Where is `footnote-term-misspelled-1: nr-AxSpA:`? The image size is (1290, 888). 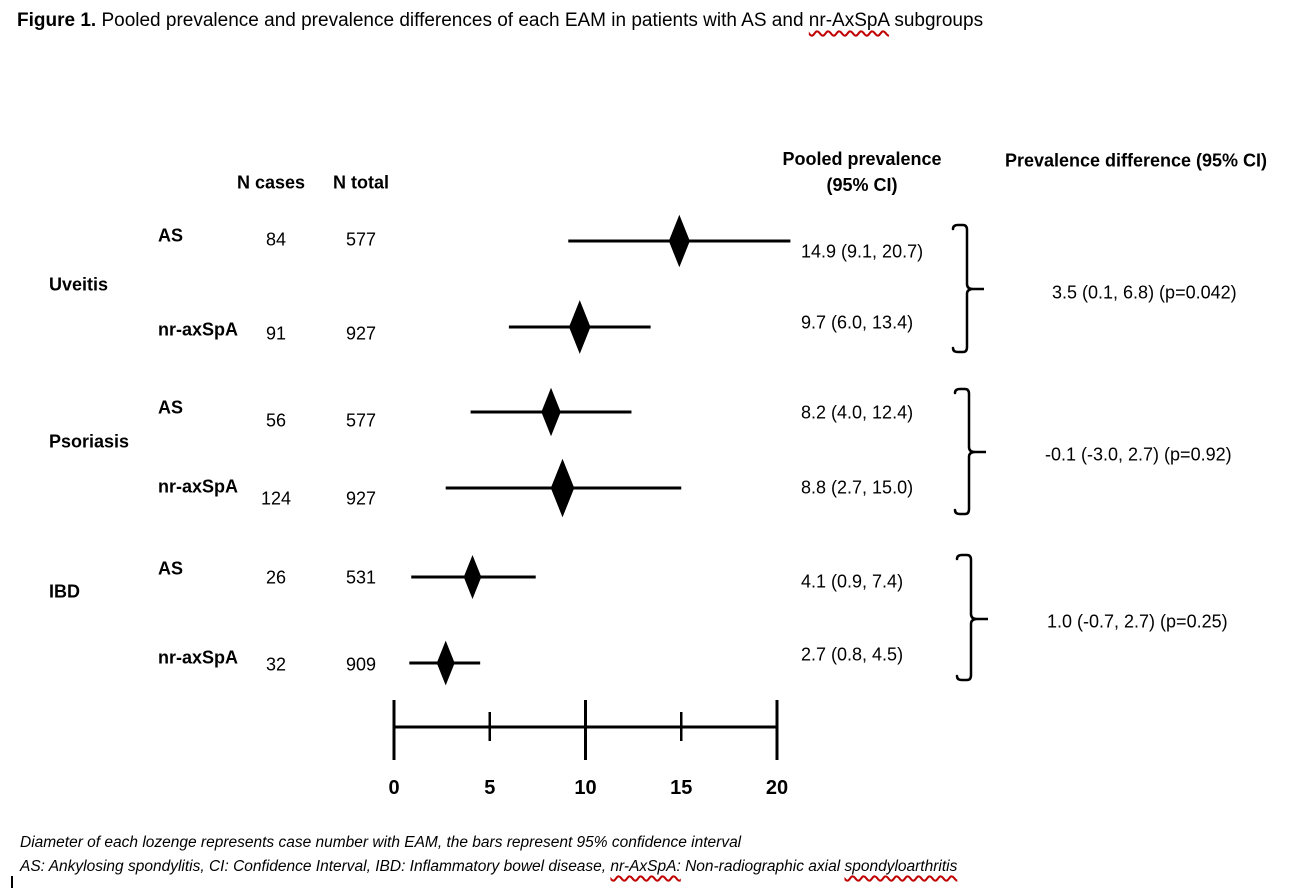 footnote-term-misspelled-1: nr-AxSpA: is located at coordinates (645, 866).